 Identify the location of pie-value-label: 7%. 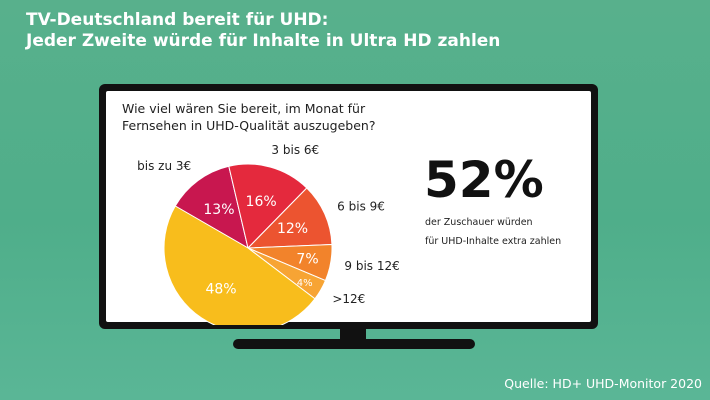
(307, 260).